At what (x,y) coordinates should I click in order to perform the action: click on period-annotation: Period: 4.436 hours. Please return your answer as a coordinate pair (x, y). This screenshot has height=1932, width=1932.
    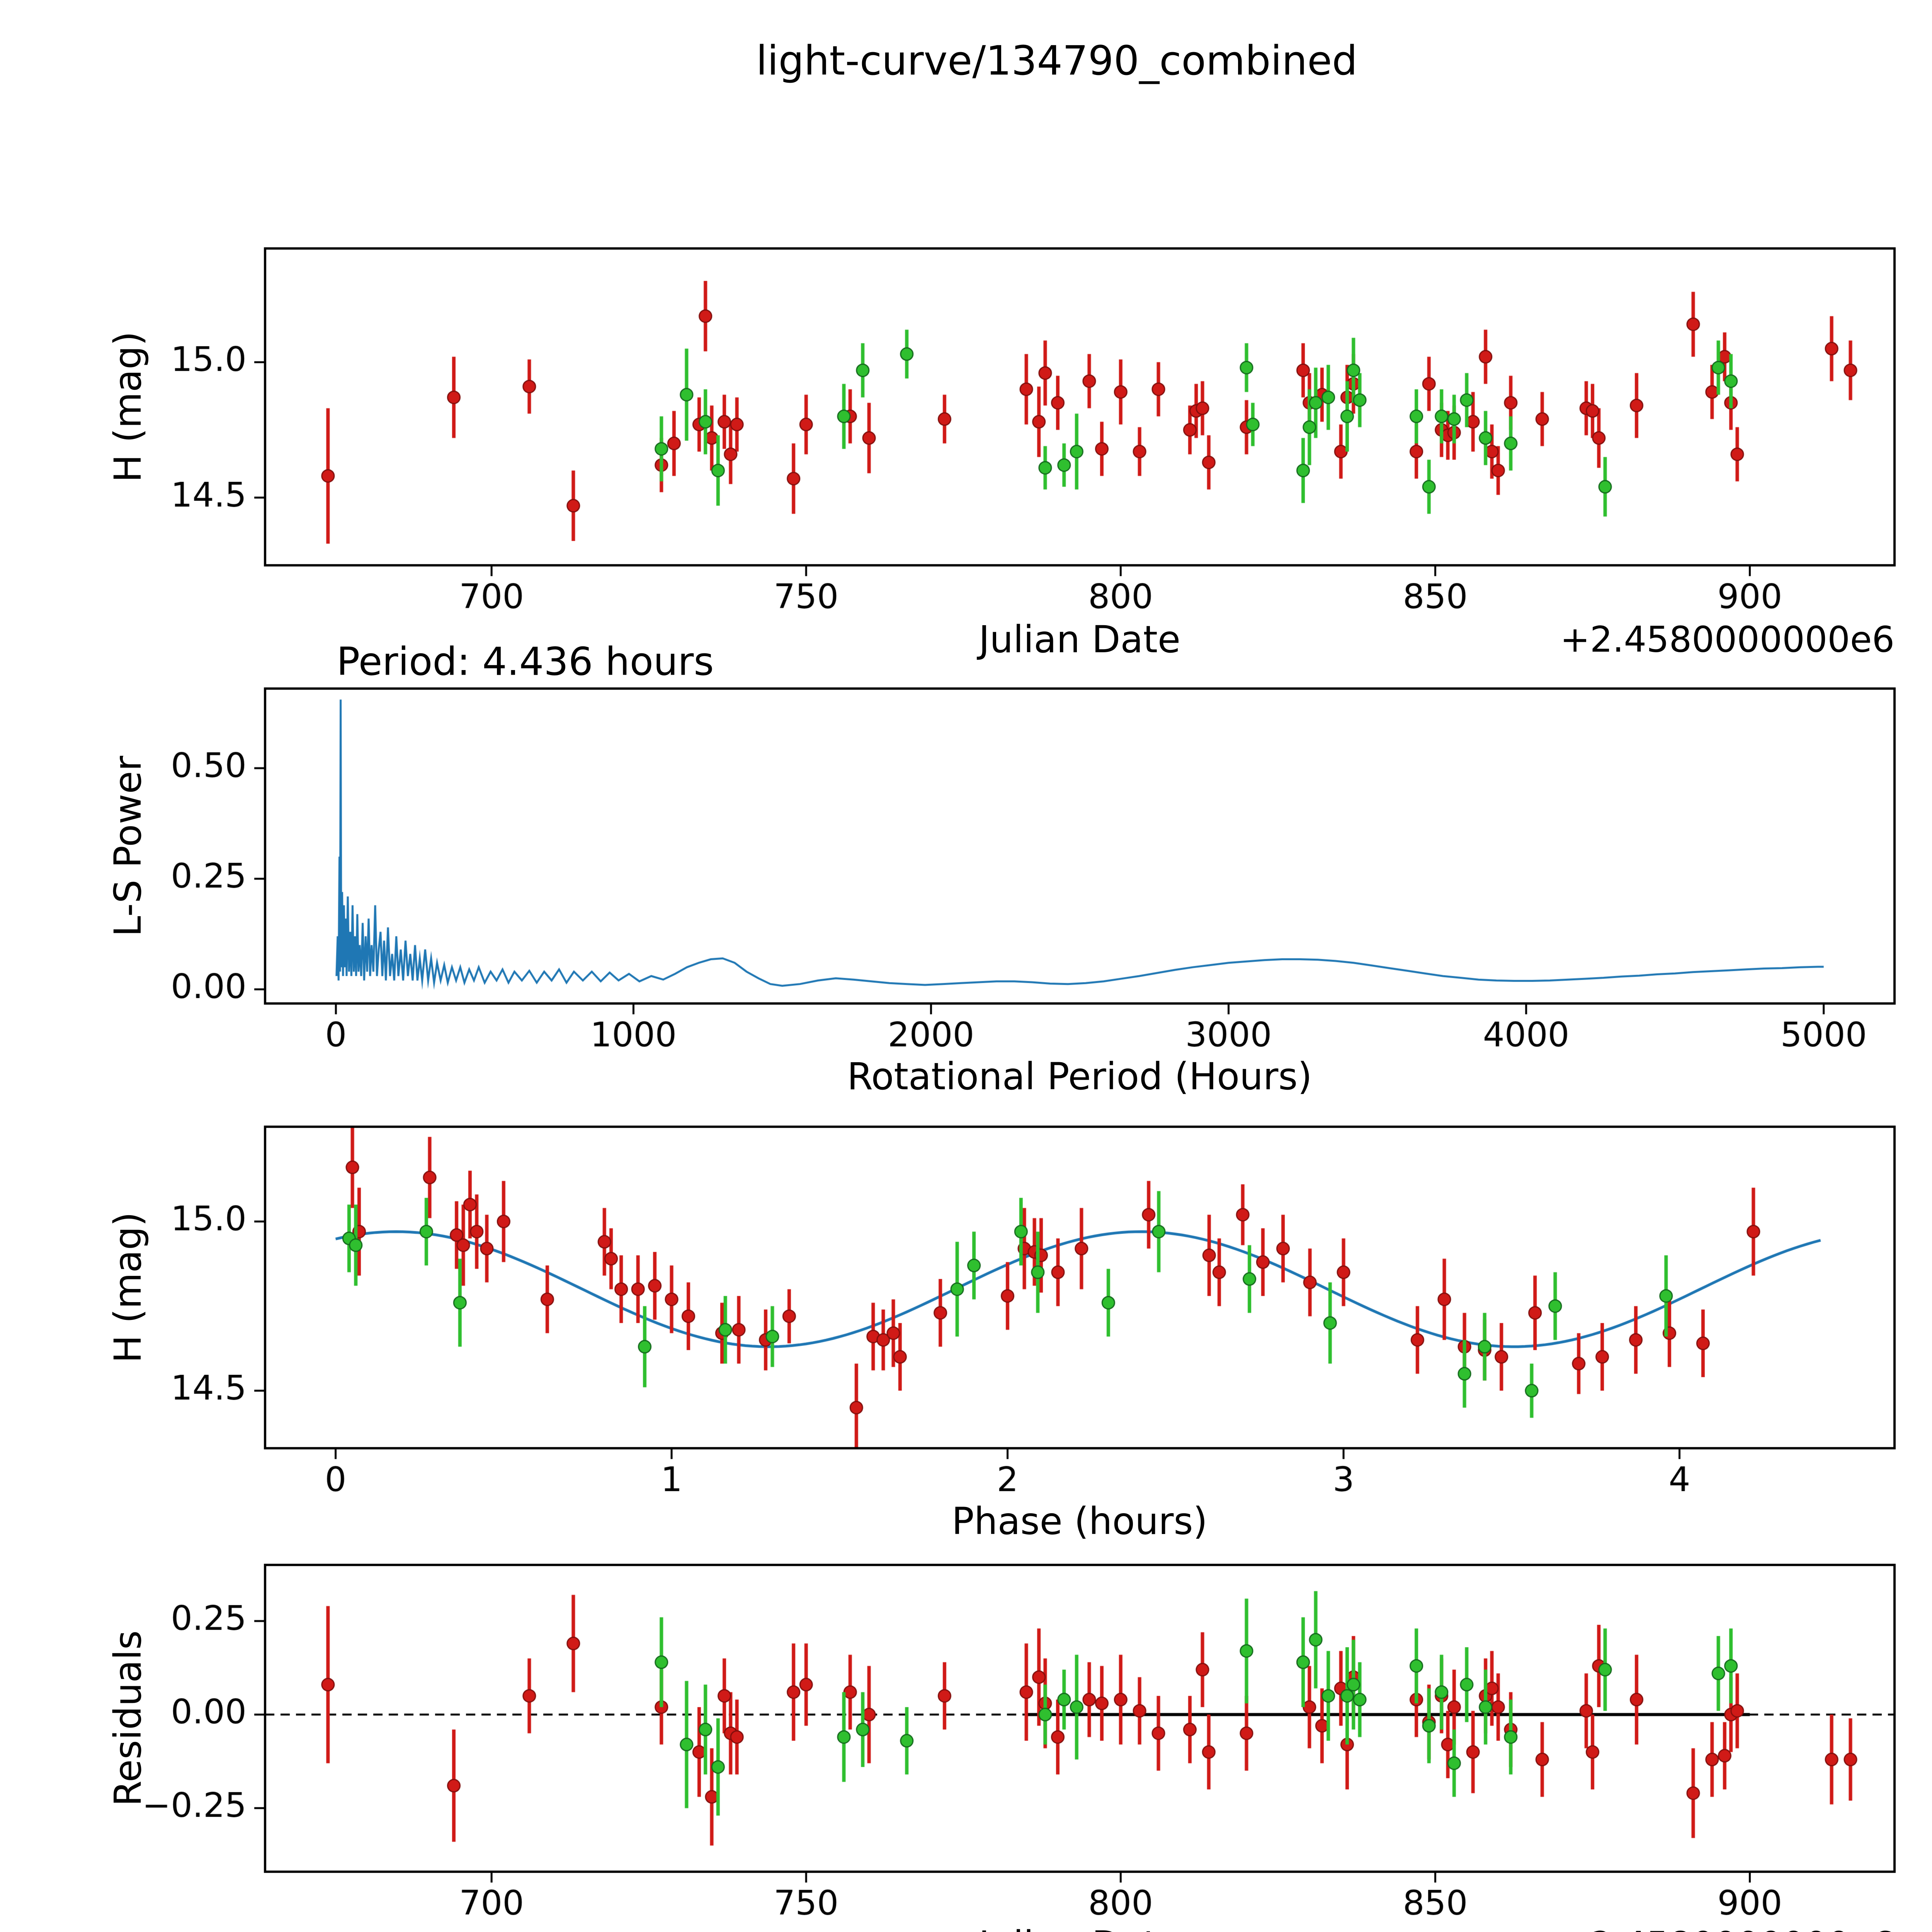
    Looking at the image, I should click on (525, 662).